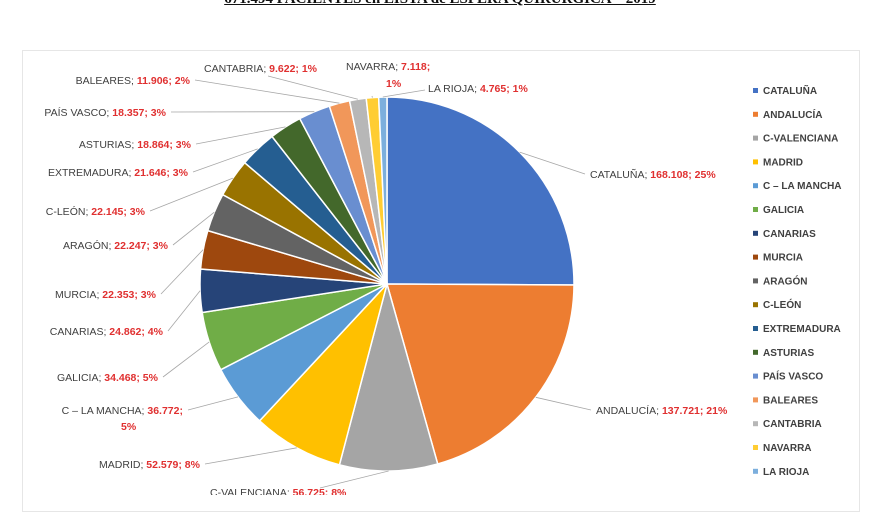  What do you see at coordinates (182, 272) in the screenshot?
I see `leader-line-murcia` at bounding box center [182, 272].